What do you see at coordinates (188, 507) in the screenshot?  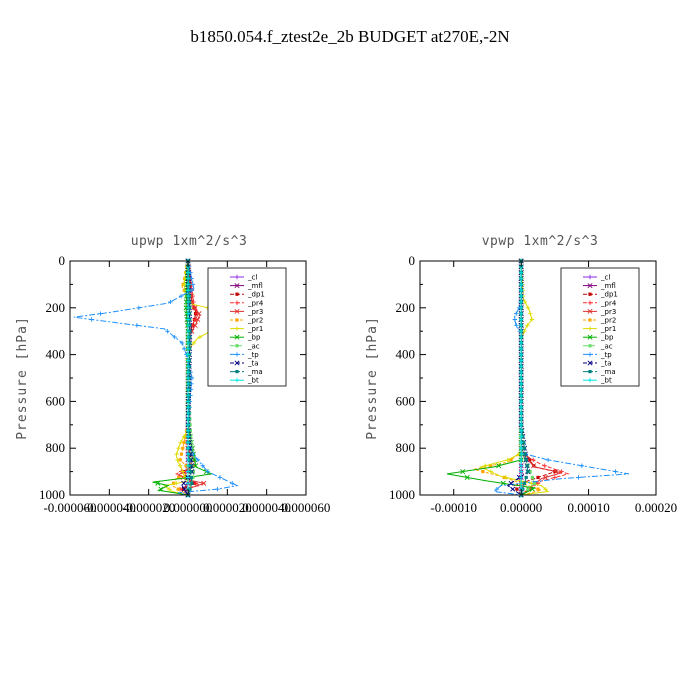 I see `x-tick-label: 0.000000` at bounding box center [188, 507].